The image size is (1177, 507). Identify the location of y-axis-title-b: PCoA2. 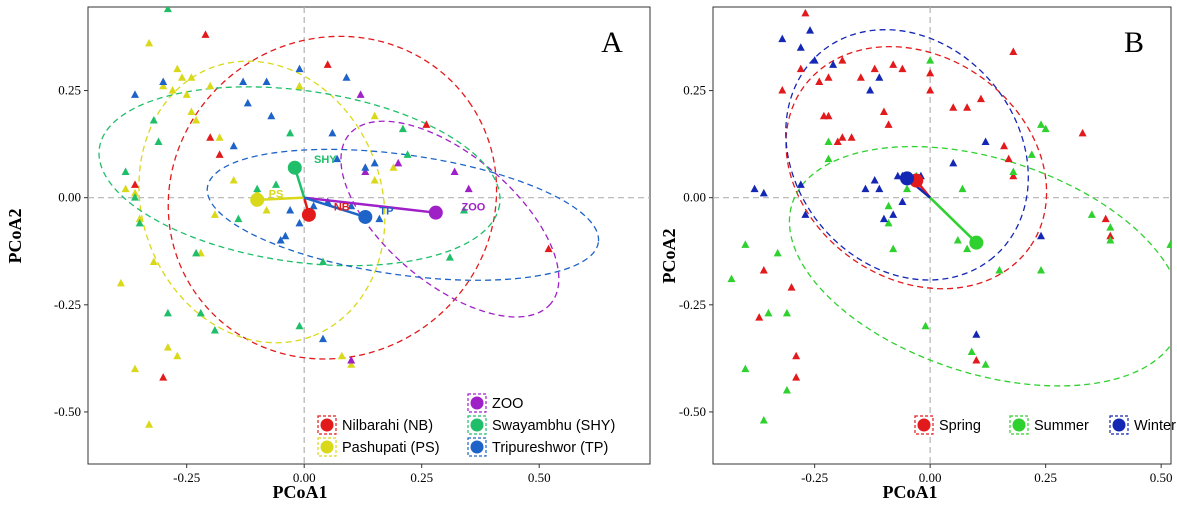
(669, 256).